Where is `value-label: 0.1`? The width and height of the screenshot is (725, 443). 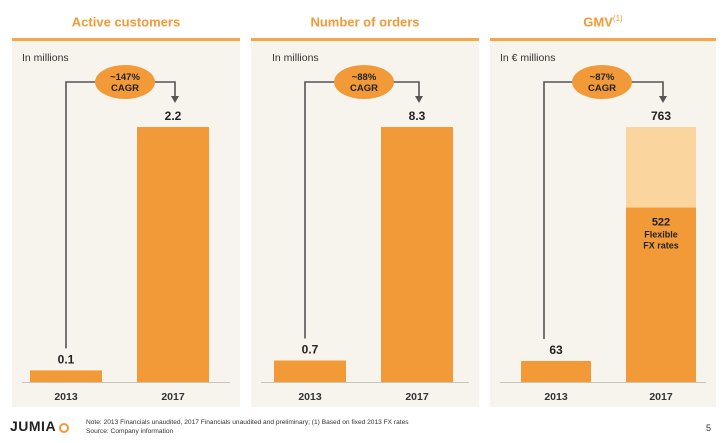 value-label: 0.1 is located at coordinates (66, 359).